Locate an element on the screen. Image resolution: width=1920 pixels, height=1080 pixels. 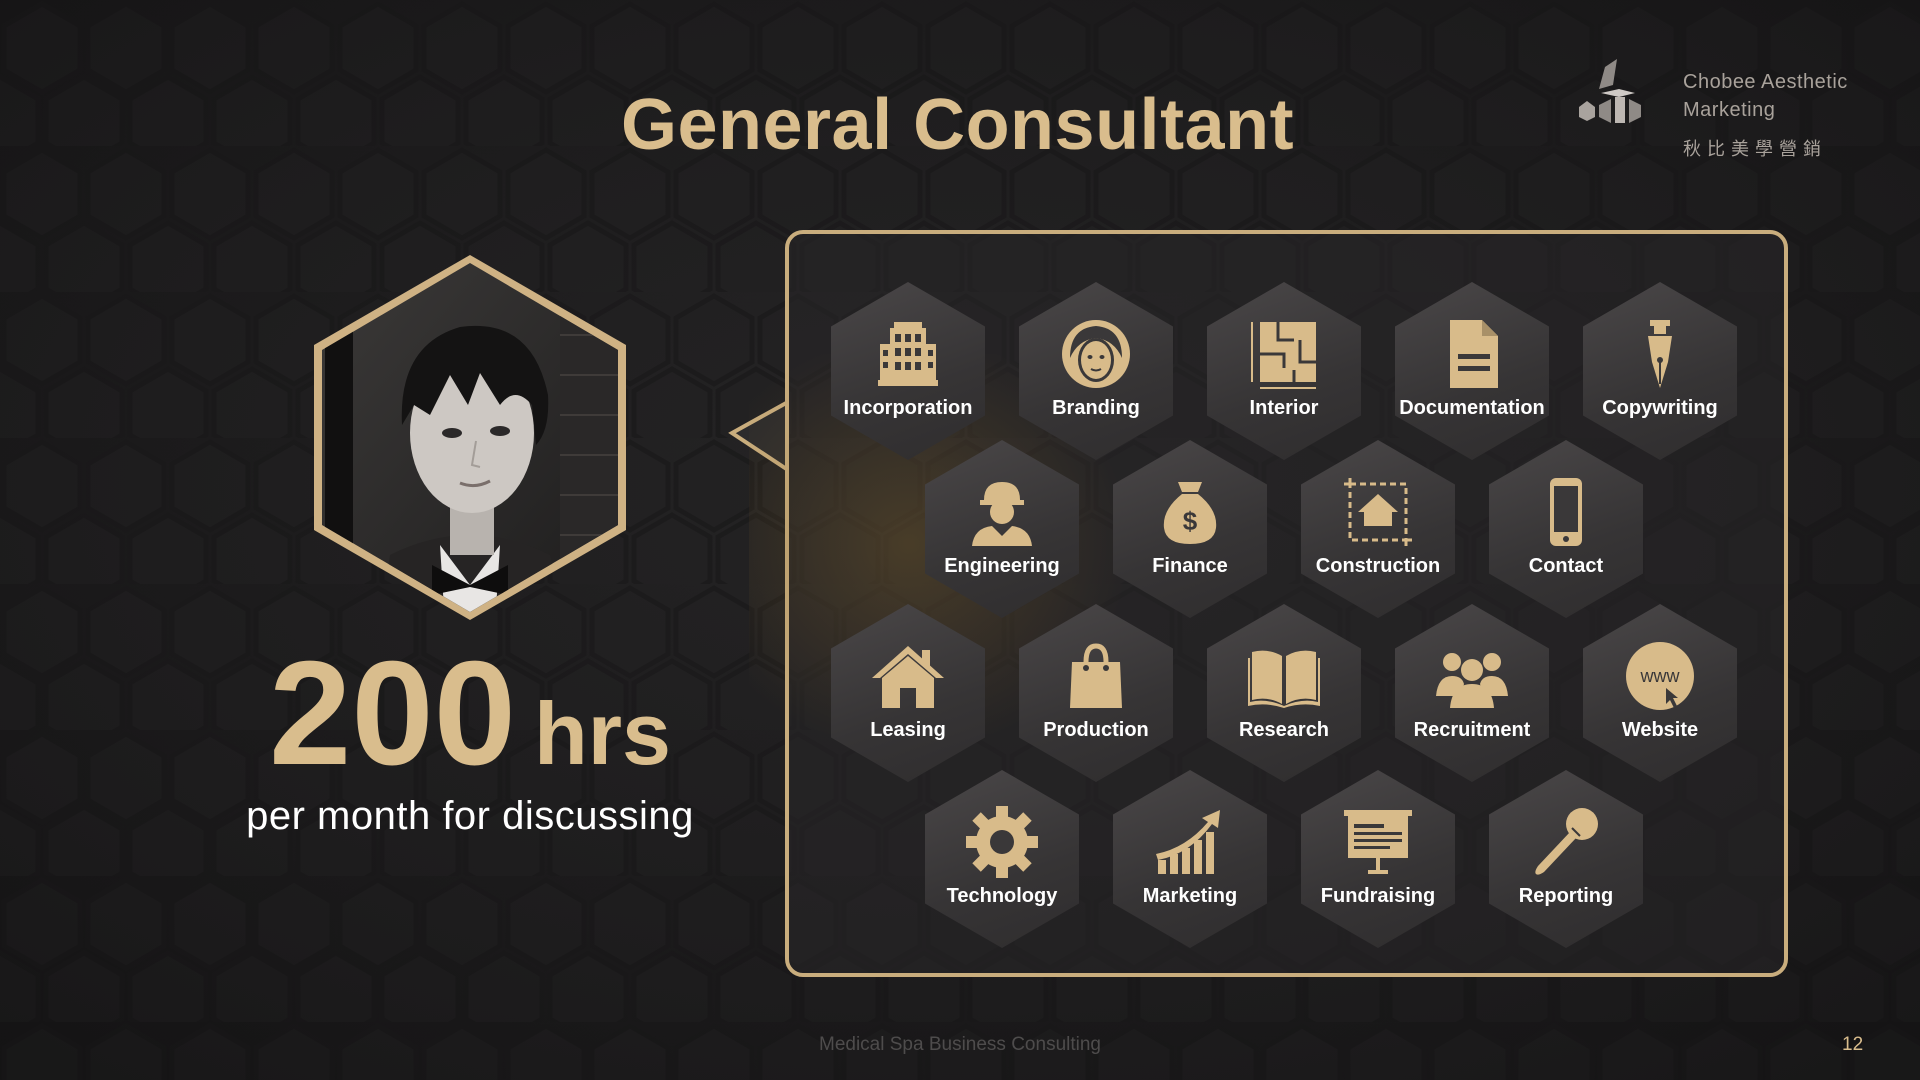
service-tile-leasing: Leasing is located at coordinates (908, 693).